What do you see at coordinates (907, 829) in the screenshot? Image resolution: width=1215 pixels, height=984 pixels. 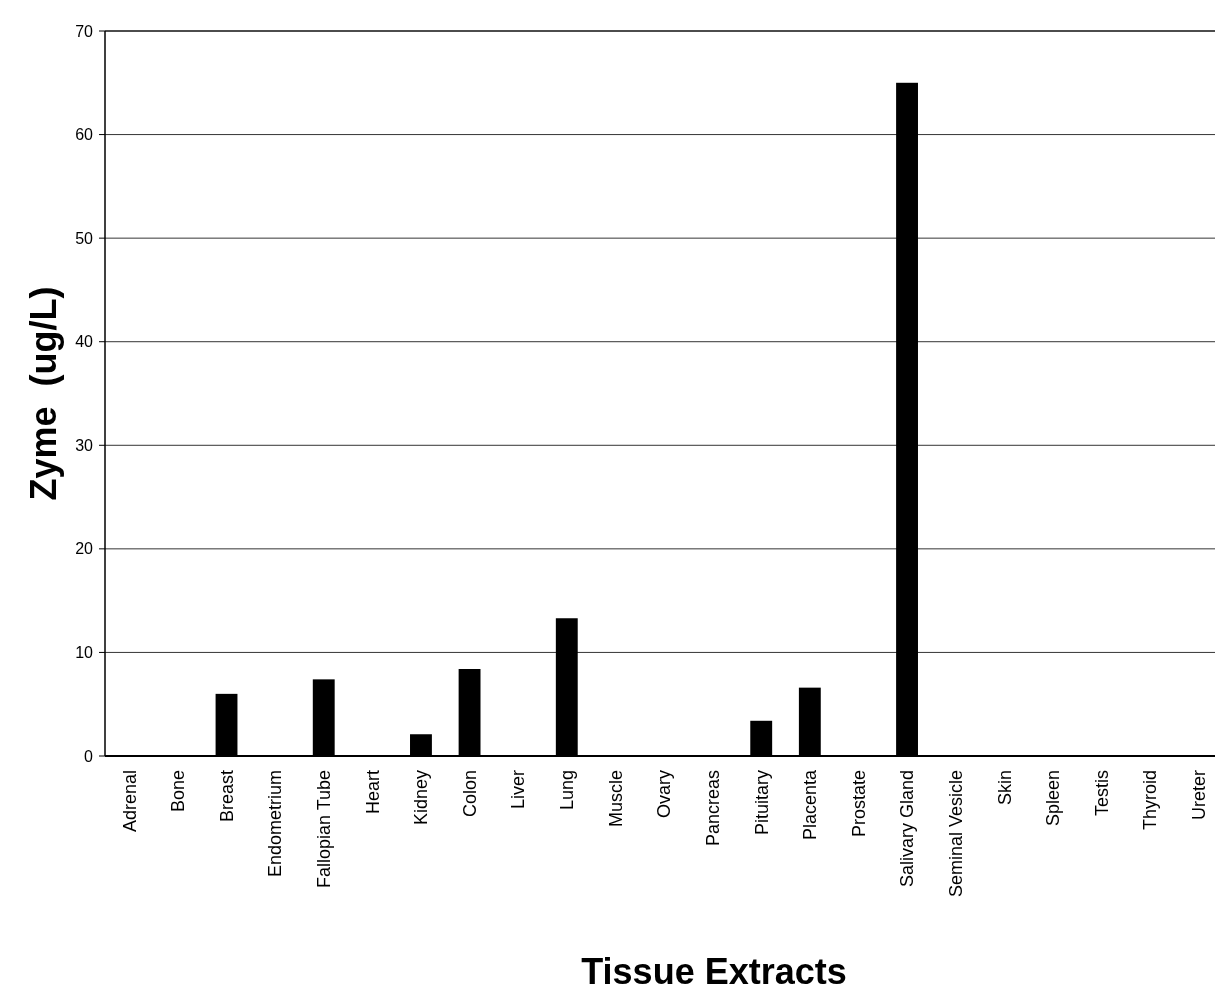 I see `x-tick-label: Salivary Gland` at bounding box center [907, 829].